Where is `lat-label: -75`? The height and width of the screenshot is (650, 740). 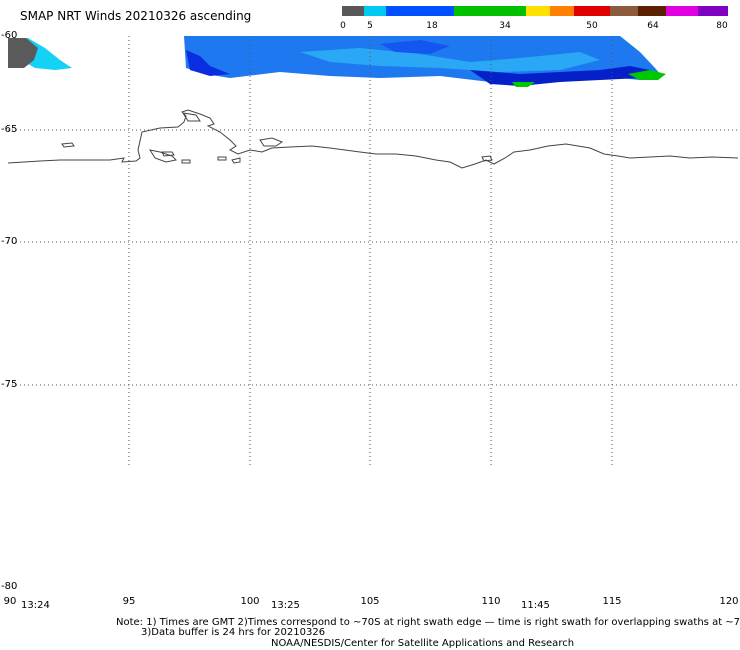
lat-label: -75 is located at coordinates (9, 384).